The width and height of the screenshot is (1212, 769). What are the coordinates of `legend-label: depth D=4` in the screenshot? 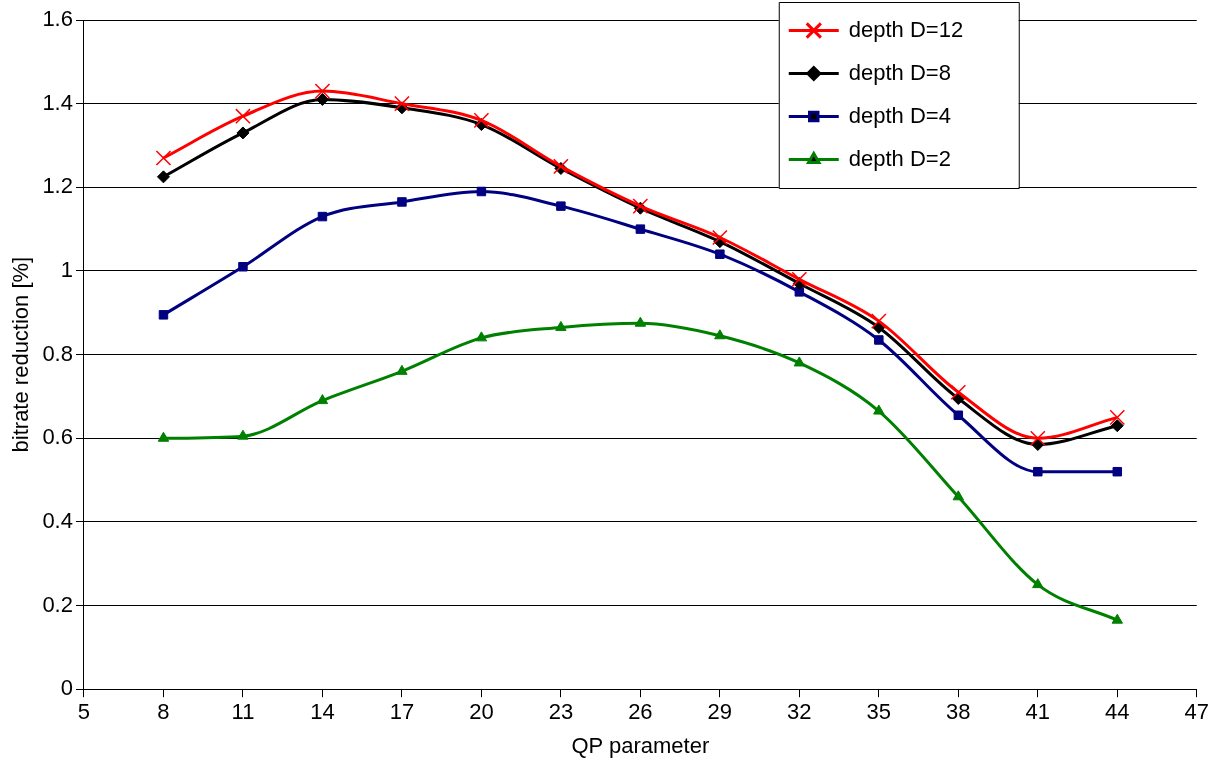 It's located at (899, 115).